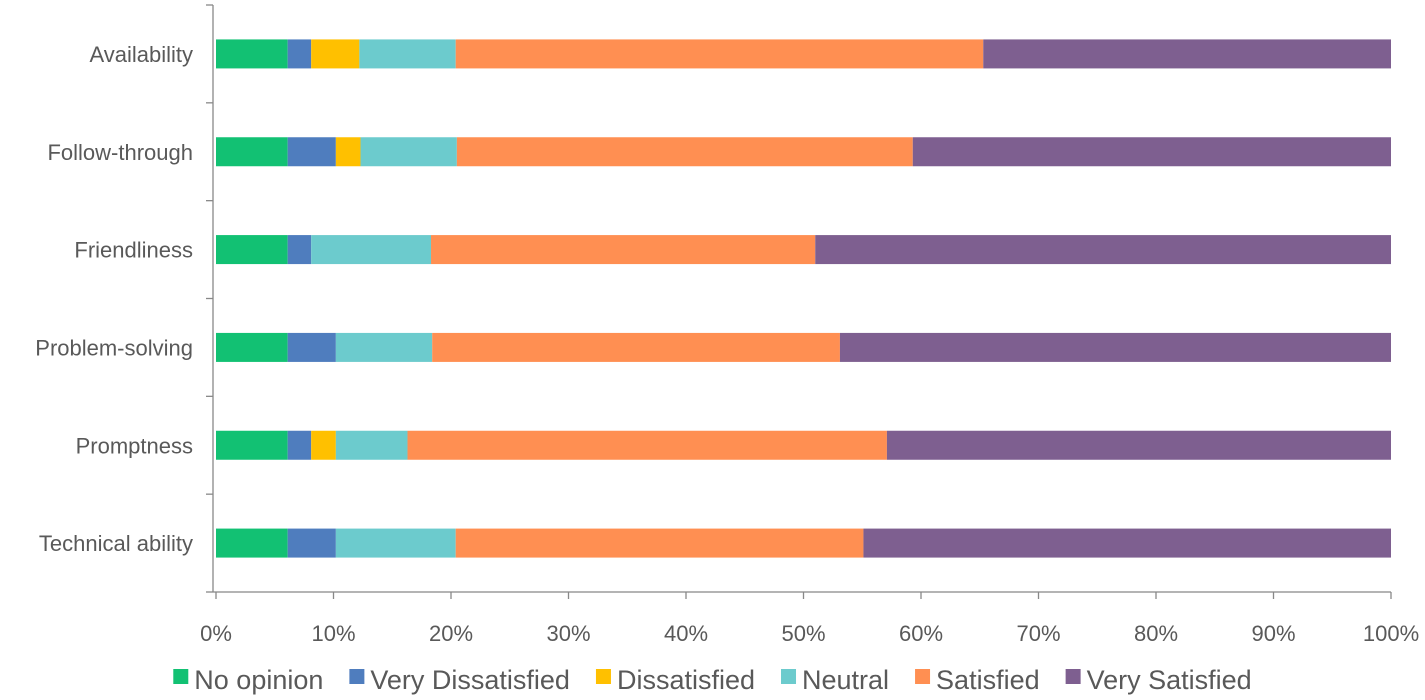 The image size is (1425, 700). Describe the element at coordinates (335, 54) in the screenshot. I see `bar-availability-dissatisfied` at that location.